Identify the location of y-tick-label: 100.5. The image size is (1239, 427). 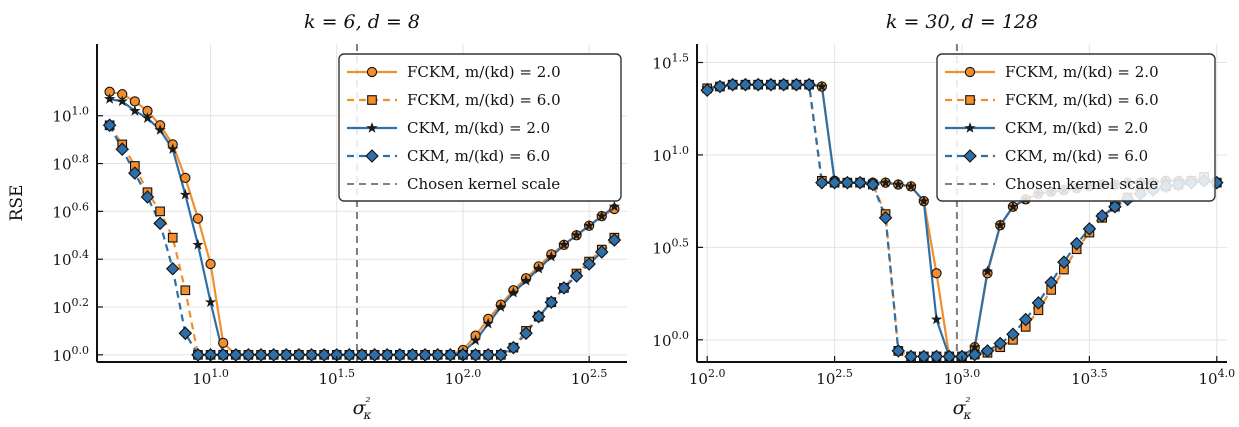
(670, 246).